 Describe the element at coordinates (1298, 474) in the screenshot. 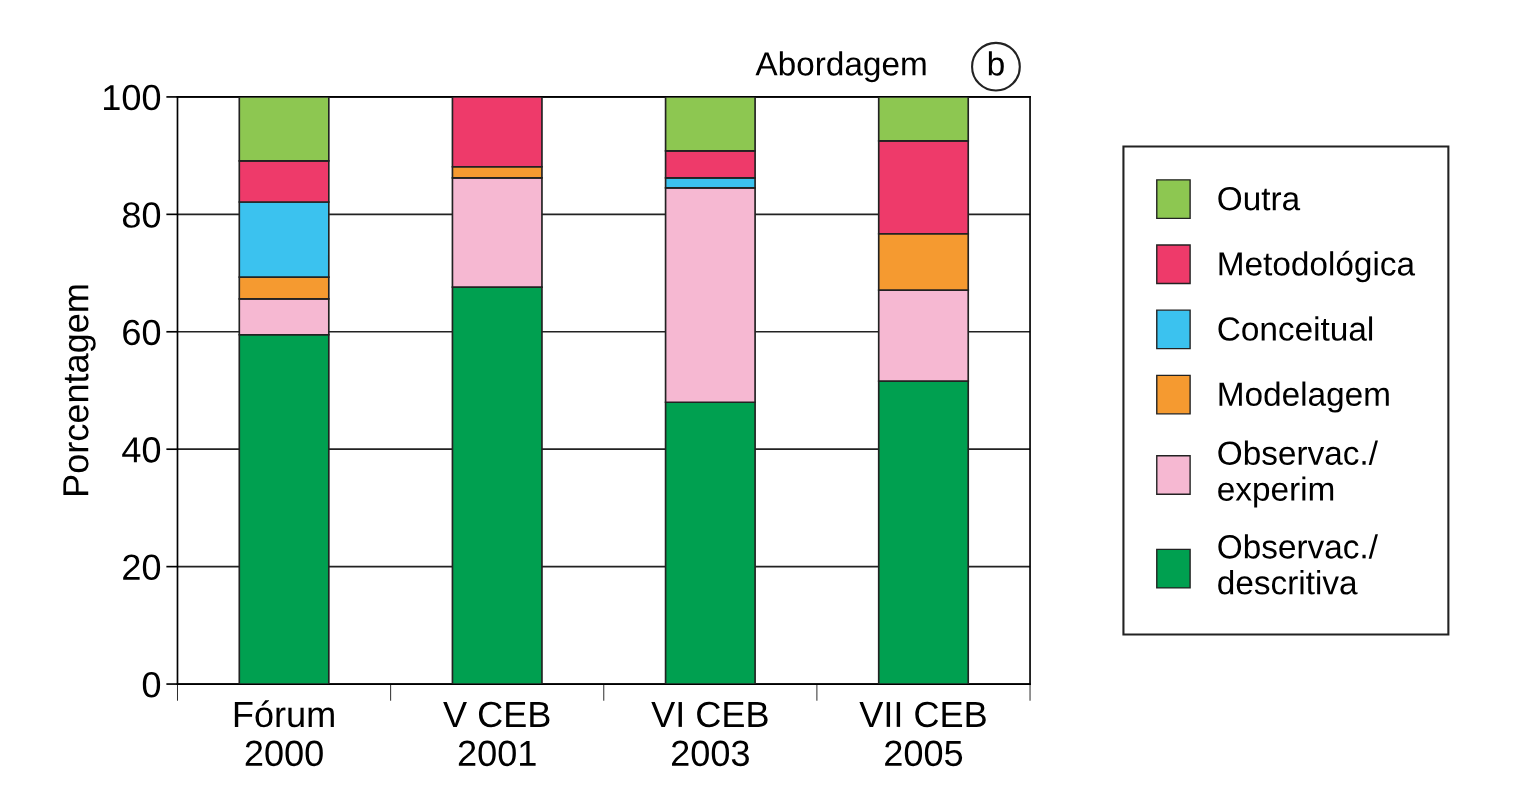

I see `legend-label: Observac./ experim` at that location.